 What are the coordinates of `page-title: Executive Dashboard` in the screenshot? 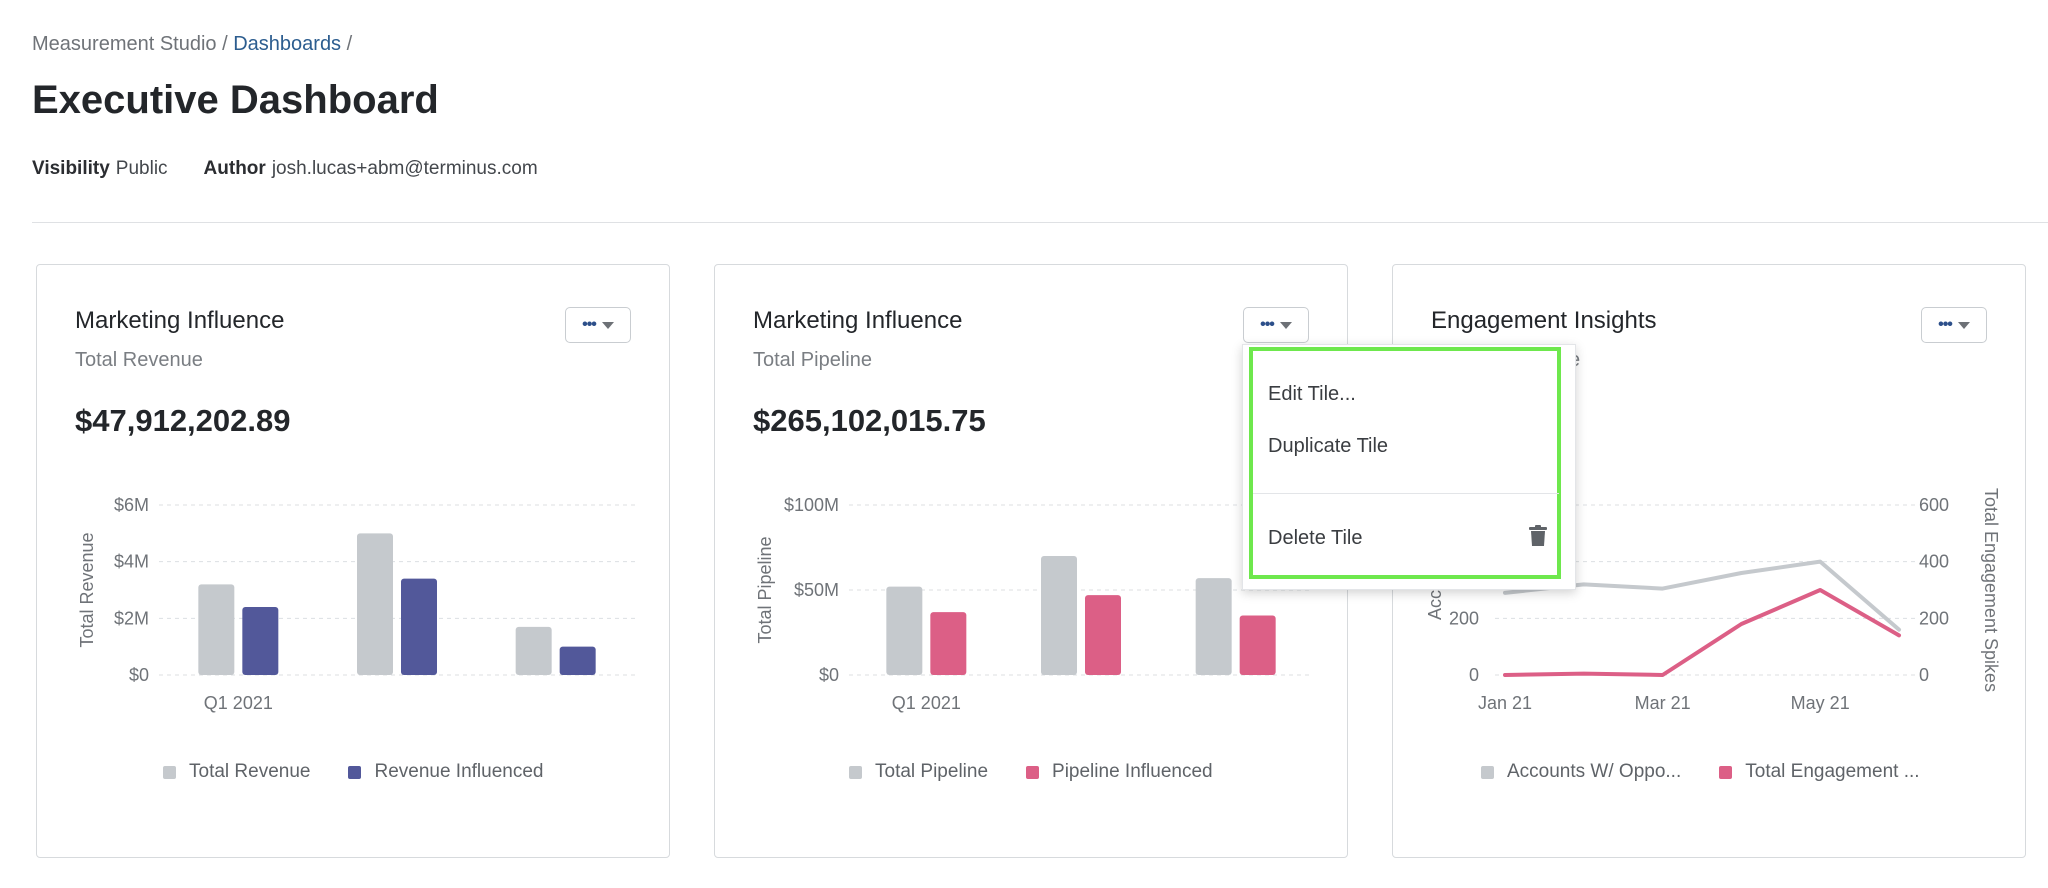 It's located at (235, 100).